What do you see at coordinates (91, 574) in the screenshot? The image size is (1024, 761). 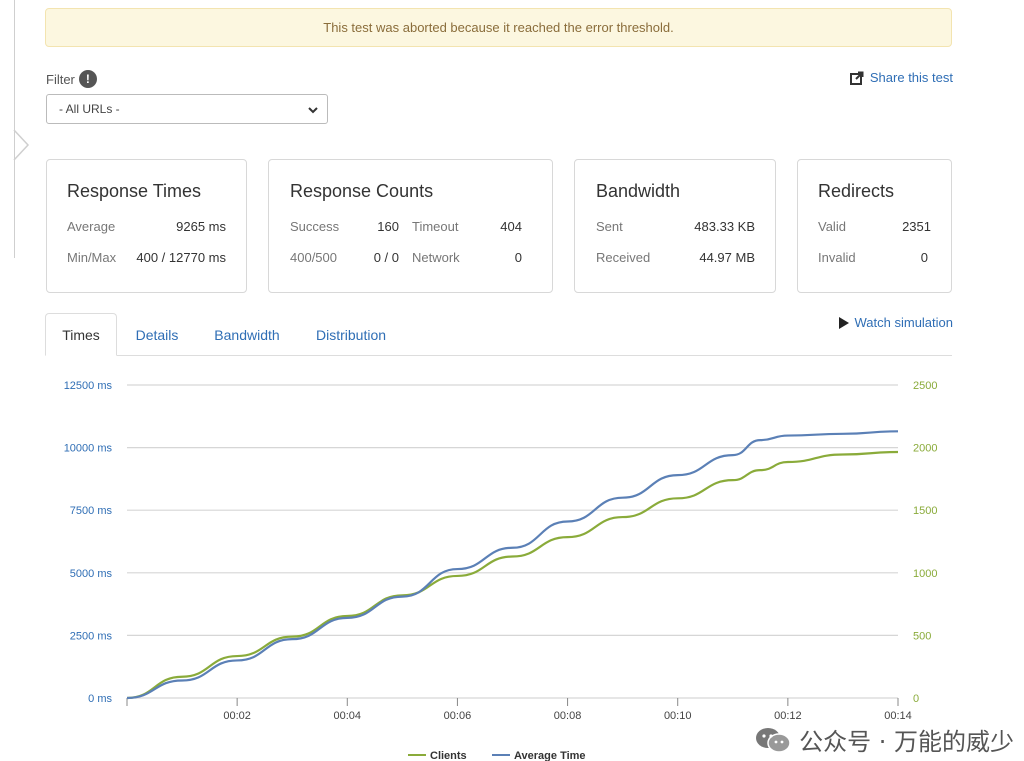 I see `y-left-tick-label: 5000 ms` at bounding box center [91, 574].